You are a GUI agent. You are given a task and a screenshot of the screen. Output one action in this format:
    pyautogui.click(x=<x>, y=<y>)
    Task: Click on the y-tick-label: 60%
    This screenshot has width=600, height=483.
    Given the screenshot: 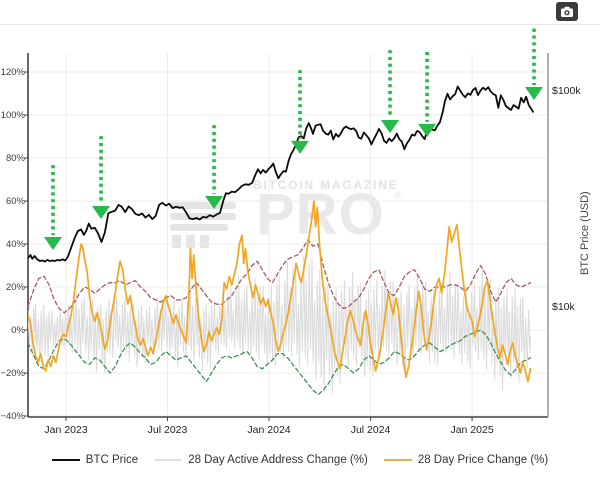 What is the action you would take?
    pyautogui.click(x=15, y=201)
    